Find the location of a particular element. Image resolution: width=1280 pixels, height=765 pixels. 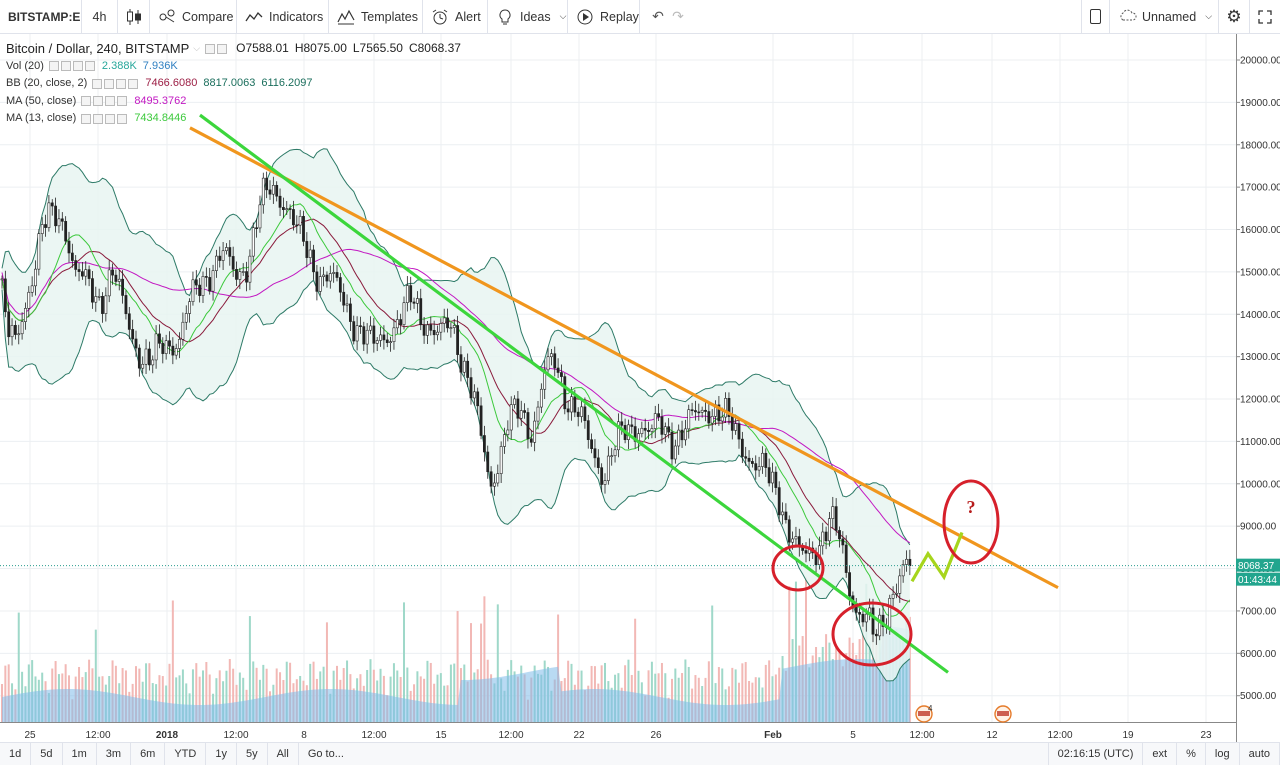

time-label: 5 is located at coordinates (853, 735).